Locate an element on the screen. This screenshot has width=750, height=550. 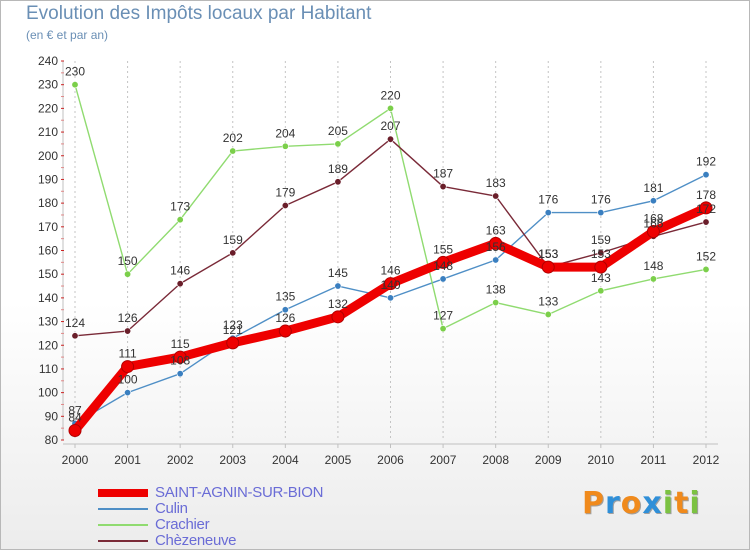
data-label-crachier-2008: 138 is located at coordinates (496, 290).